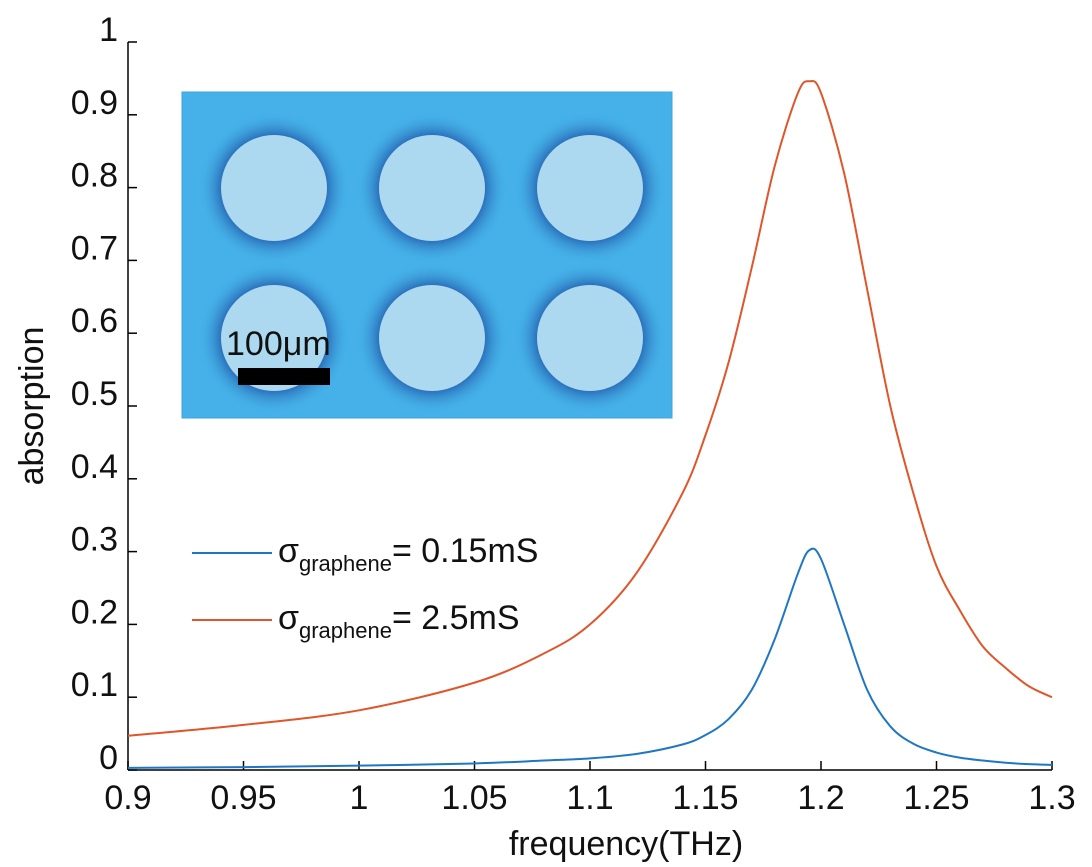  Describe the element at coordinates (94, 176) in the screenshot. I see `y-tick-label: 0.8` at that location.